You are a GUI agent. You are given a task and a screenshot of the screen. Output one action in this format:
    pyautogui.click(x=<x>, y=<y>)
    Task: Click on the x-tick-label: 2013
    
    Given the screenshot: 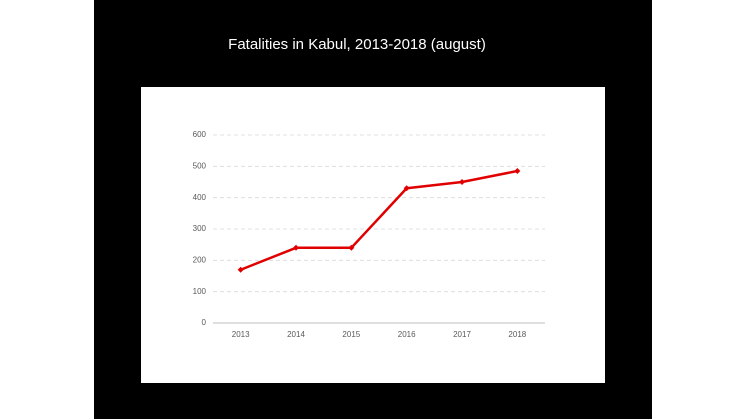 What is the action you would take?
    pyautogui.click(x=241, y=334)
    